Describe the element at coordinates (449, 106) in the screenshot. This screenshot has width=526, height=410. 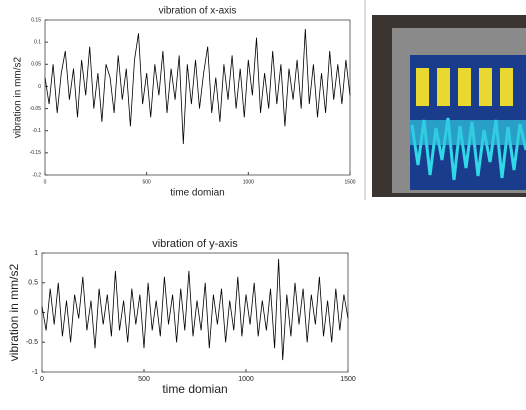
I see `oscilloscope-photo` at that location.